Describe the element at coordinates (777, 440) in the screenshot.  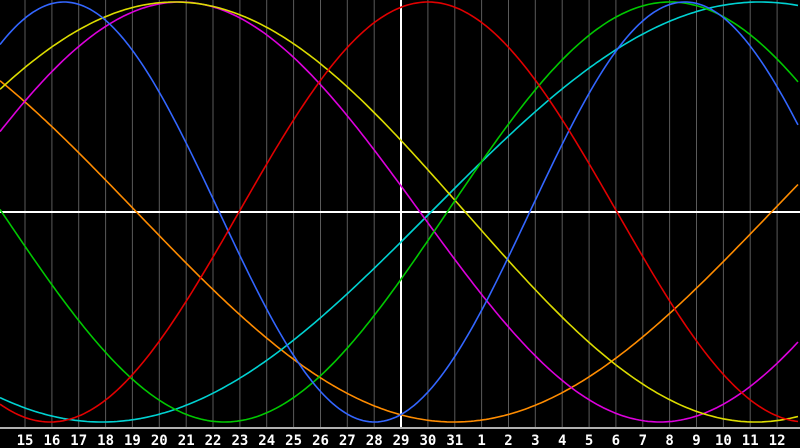
I see `day-label-12: 12` at that location.